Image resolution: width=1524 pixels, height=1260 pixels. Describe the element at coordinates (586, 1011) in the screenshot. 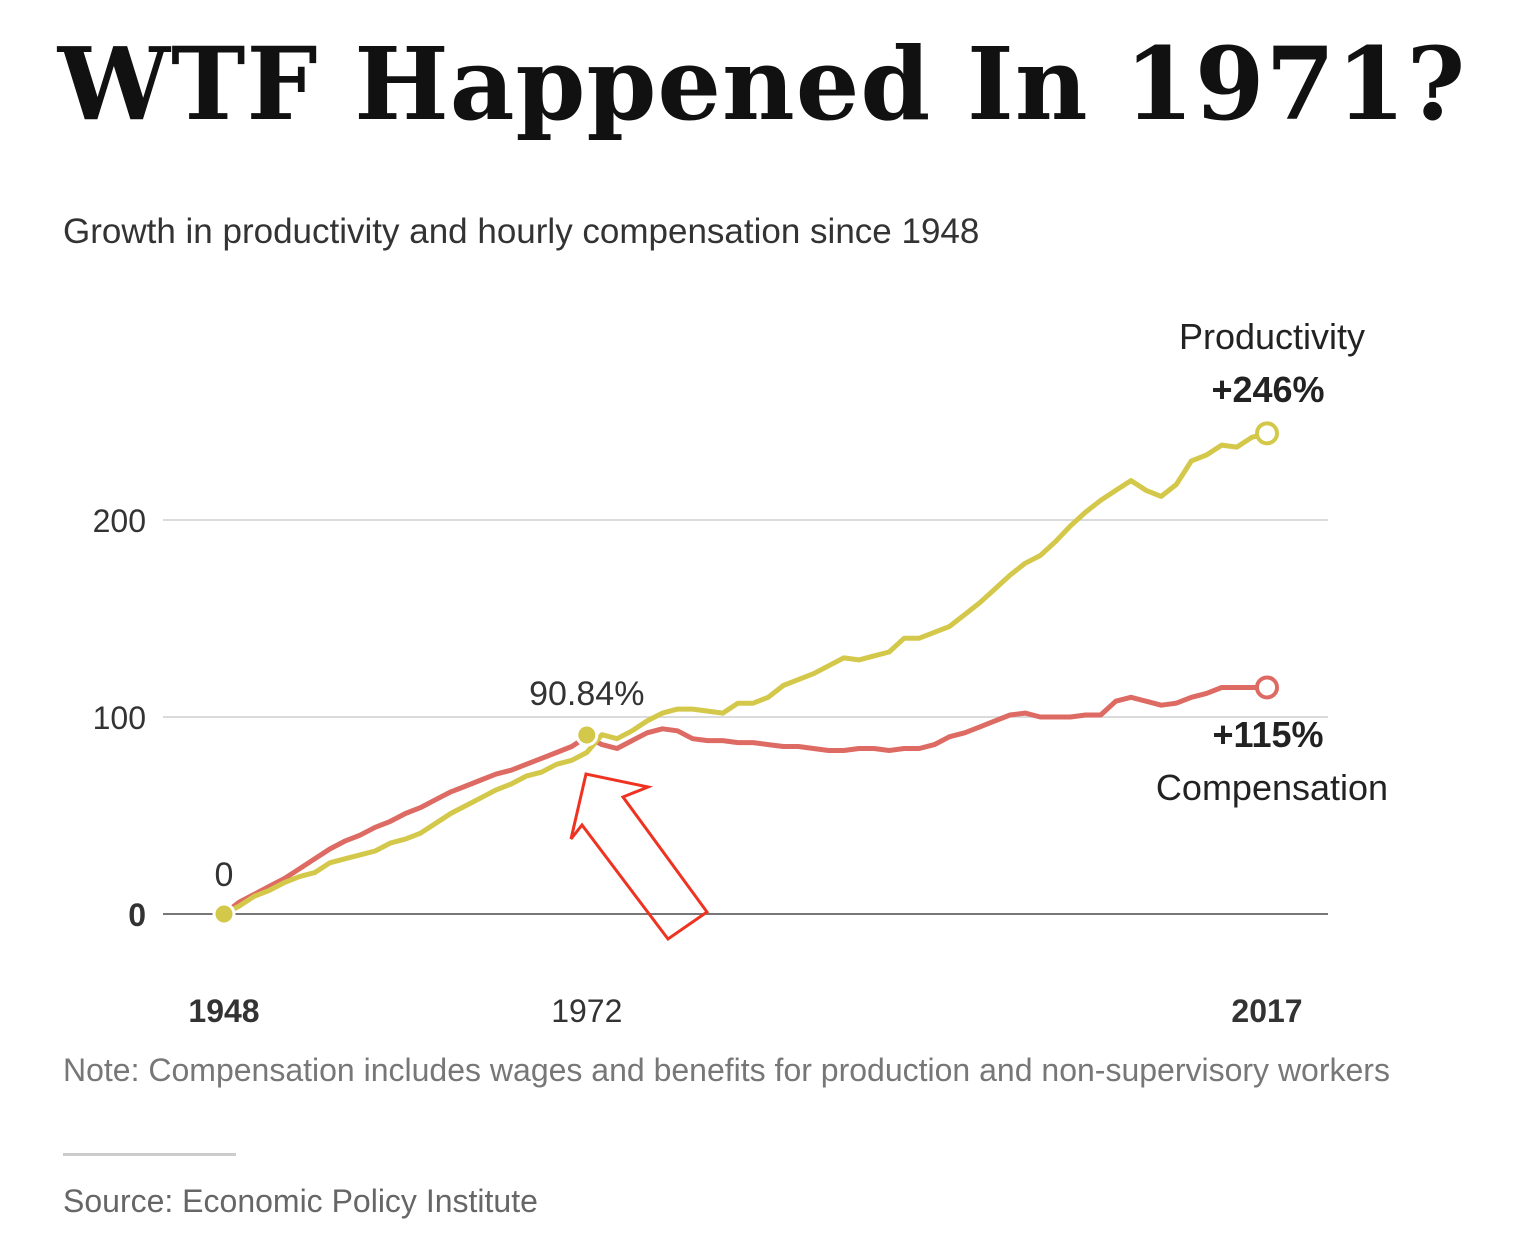

I see `x-tick-label: 1972` at that location.